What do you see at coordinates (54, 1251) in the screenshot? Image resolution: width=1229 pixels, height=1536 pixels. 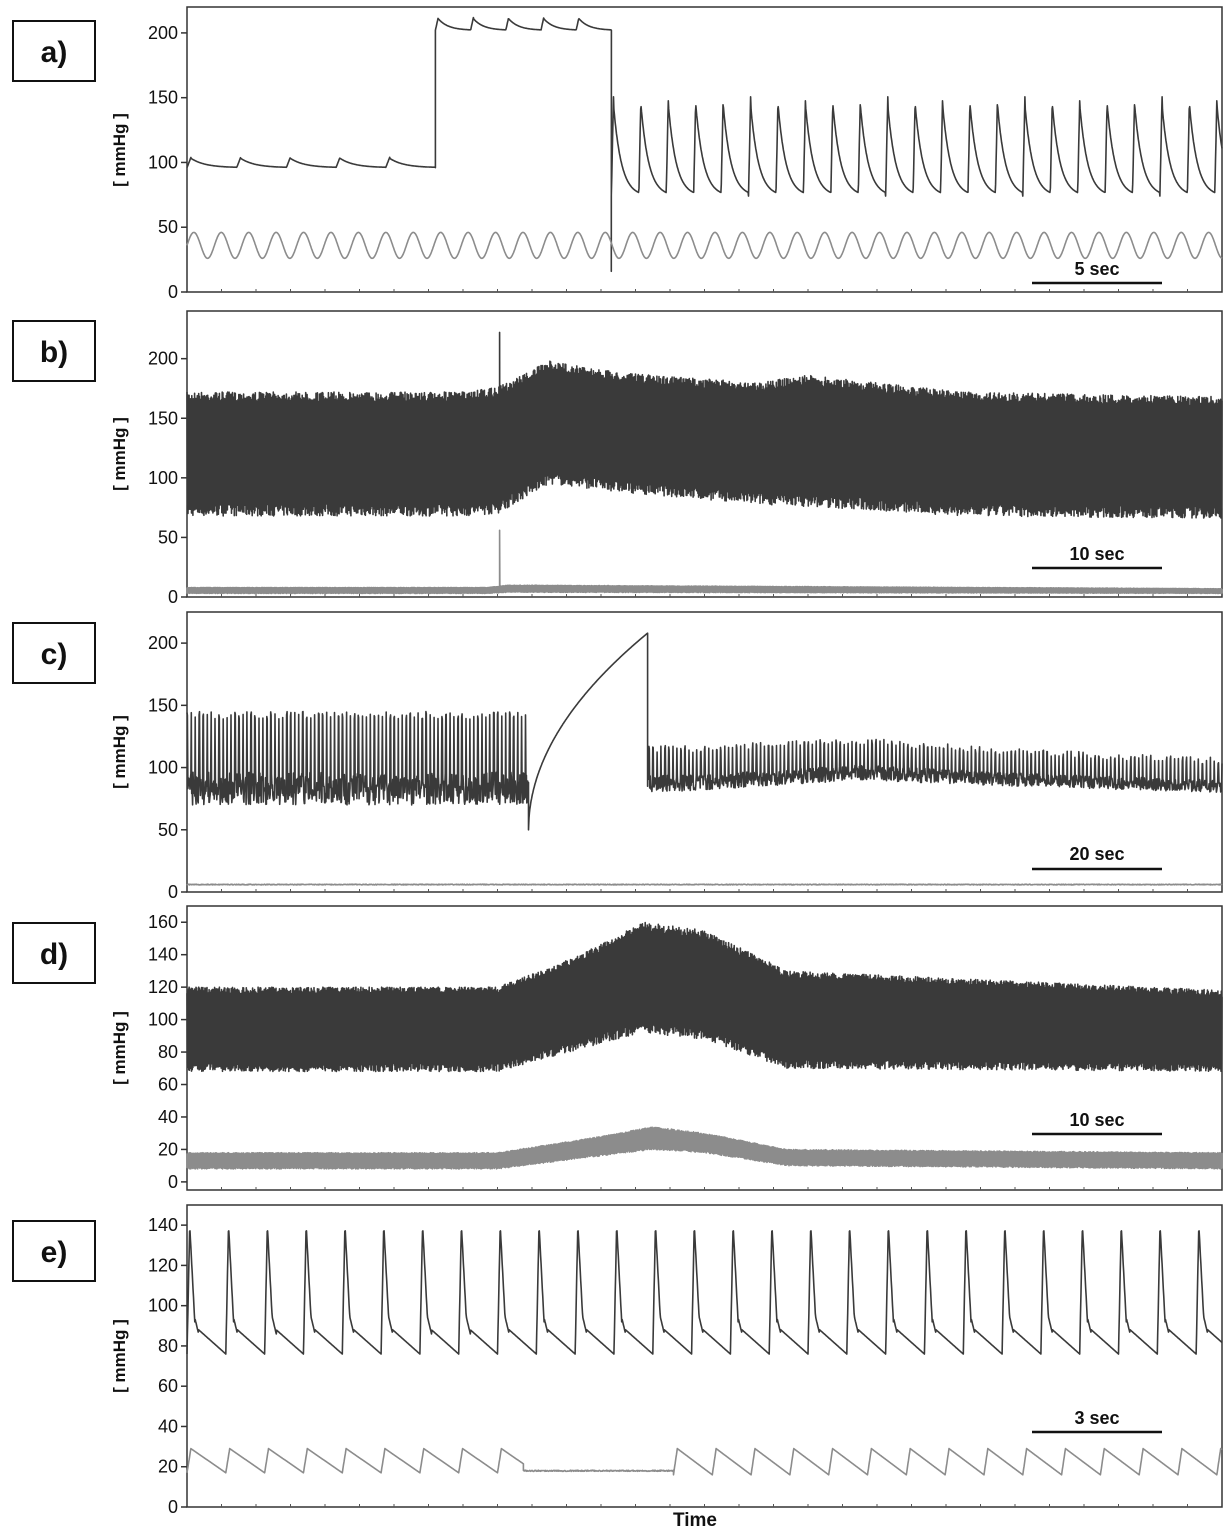 I see `panel-label: e)` at bounding box center [54, 1251].